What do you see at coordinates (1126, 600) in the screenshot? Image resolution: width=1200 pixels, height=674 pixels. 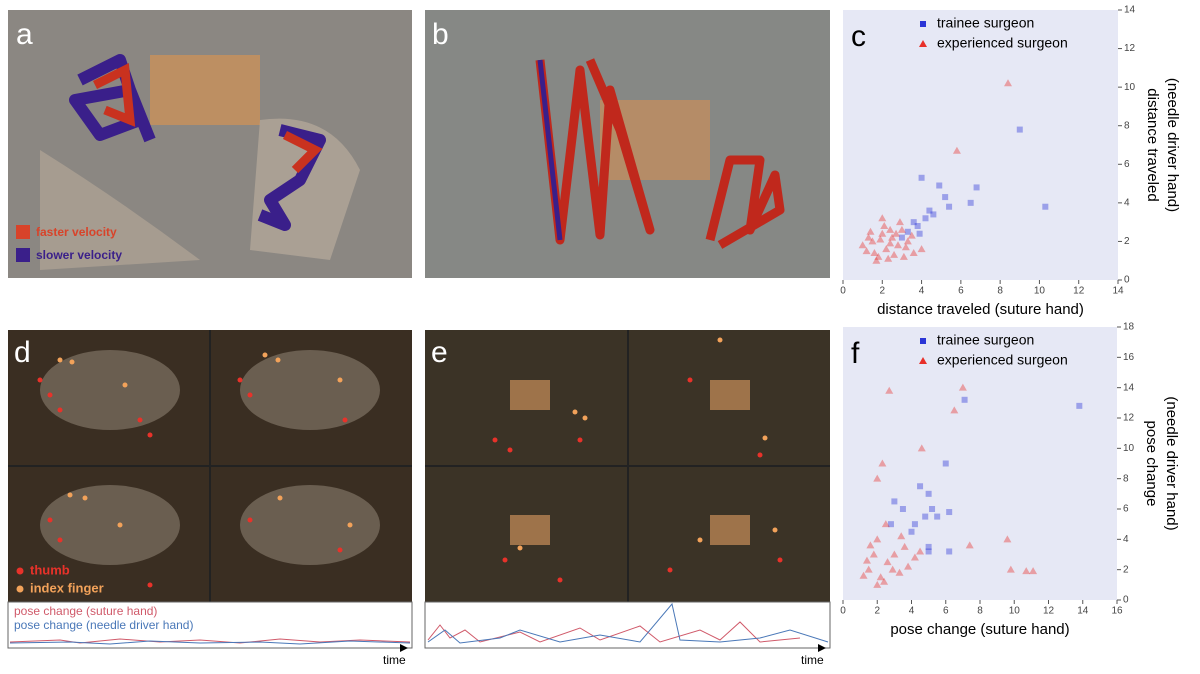 I see `y-tick-label: 0` at bounding box center [1126, 600].